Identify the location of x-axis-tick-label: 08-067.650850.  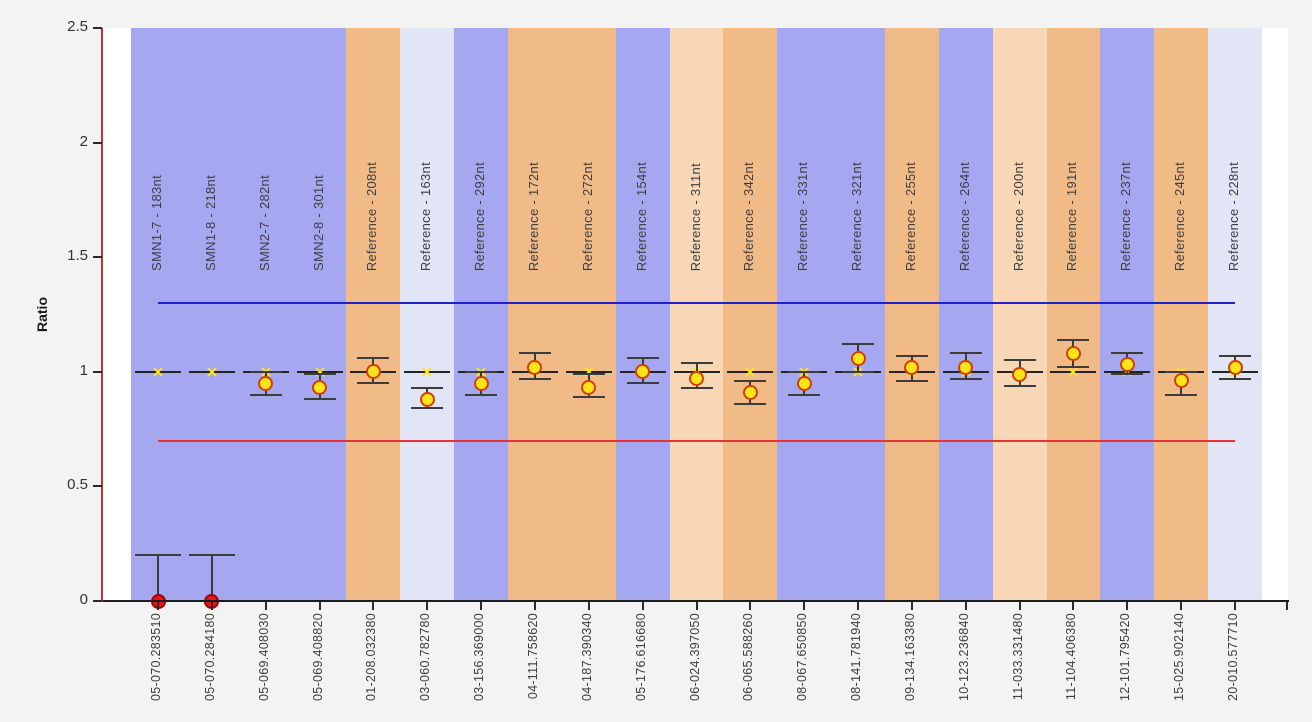
(802, 657).